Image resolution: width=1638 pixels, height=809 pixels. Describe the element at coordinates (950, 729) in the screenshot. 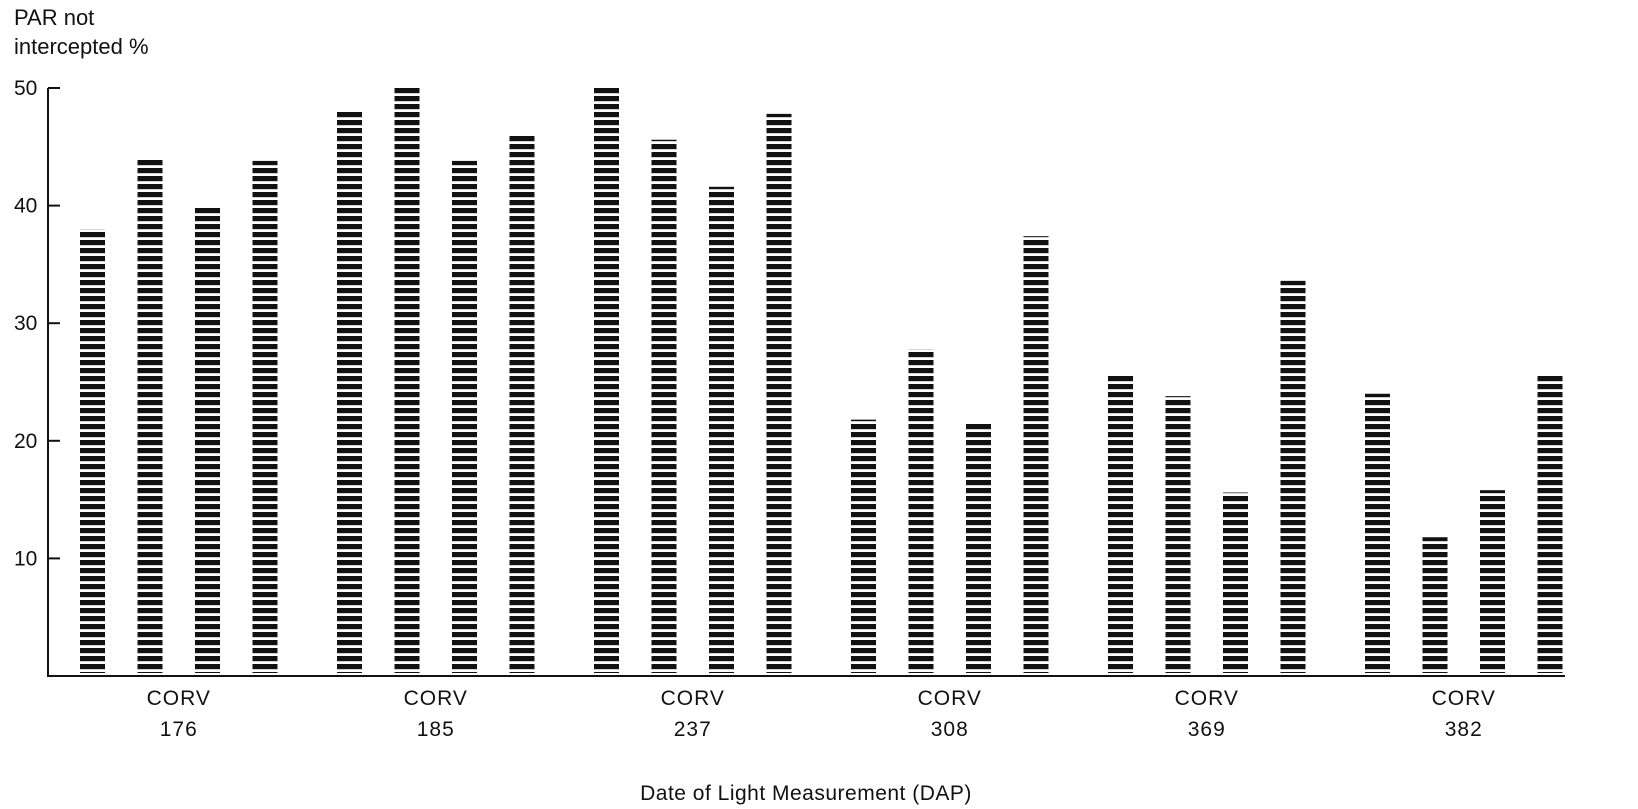

I see `category-label-308-day: 308` at that location.